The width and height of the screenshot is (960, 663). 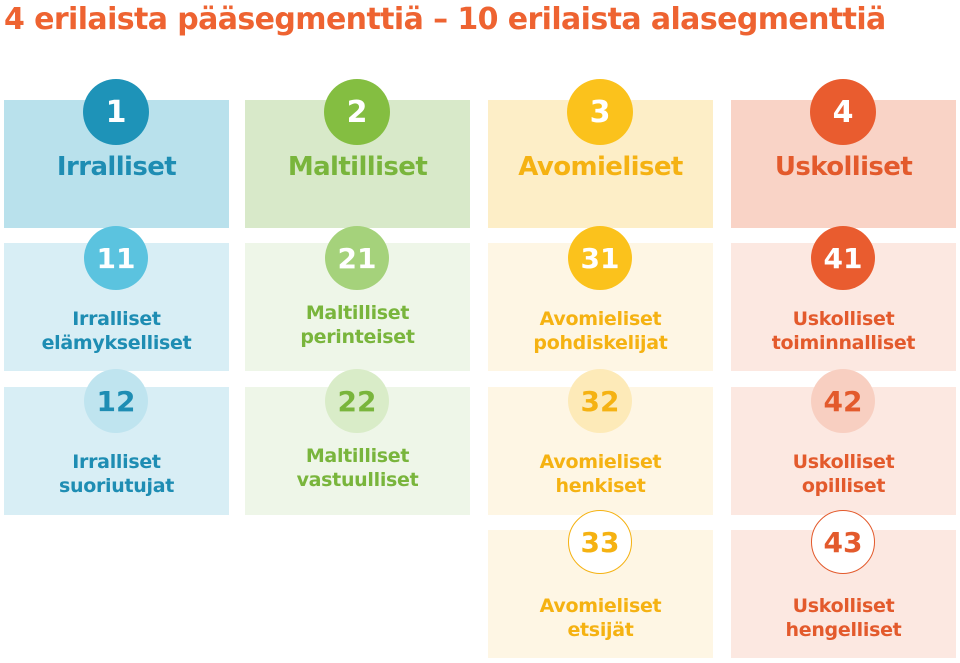 I want to click on subsegment-label-line2: opilliset, so click(x=843, y=486).